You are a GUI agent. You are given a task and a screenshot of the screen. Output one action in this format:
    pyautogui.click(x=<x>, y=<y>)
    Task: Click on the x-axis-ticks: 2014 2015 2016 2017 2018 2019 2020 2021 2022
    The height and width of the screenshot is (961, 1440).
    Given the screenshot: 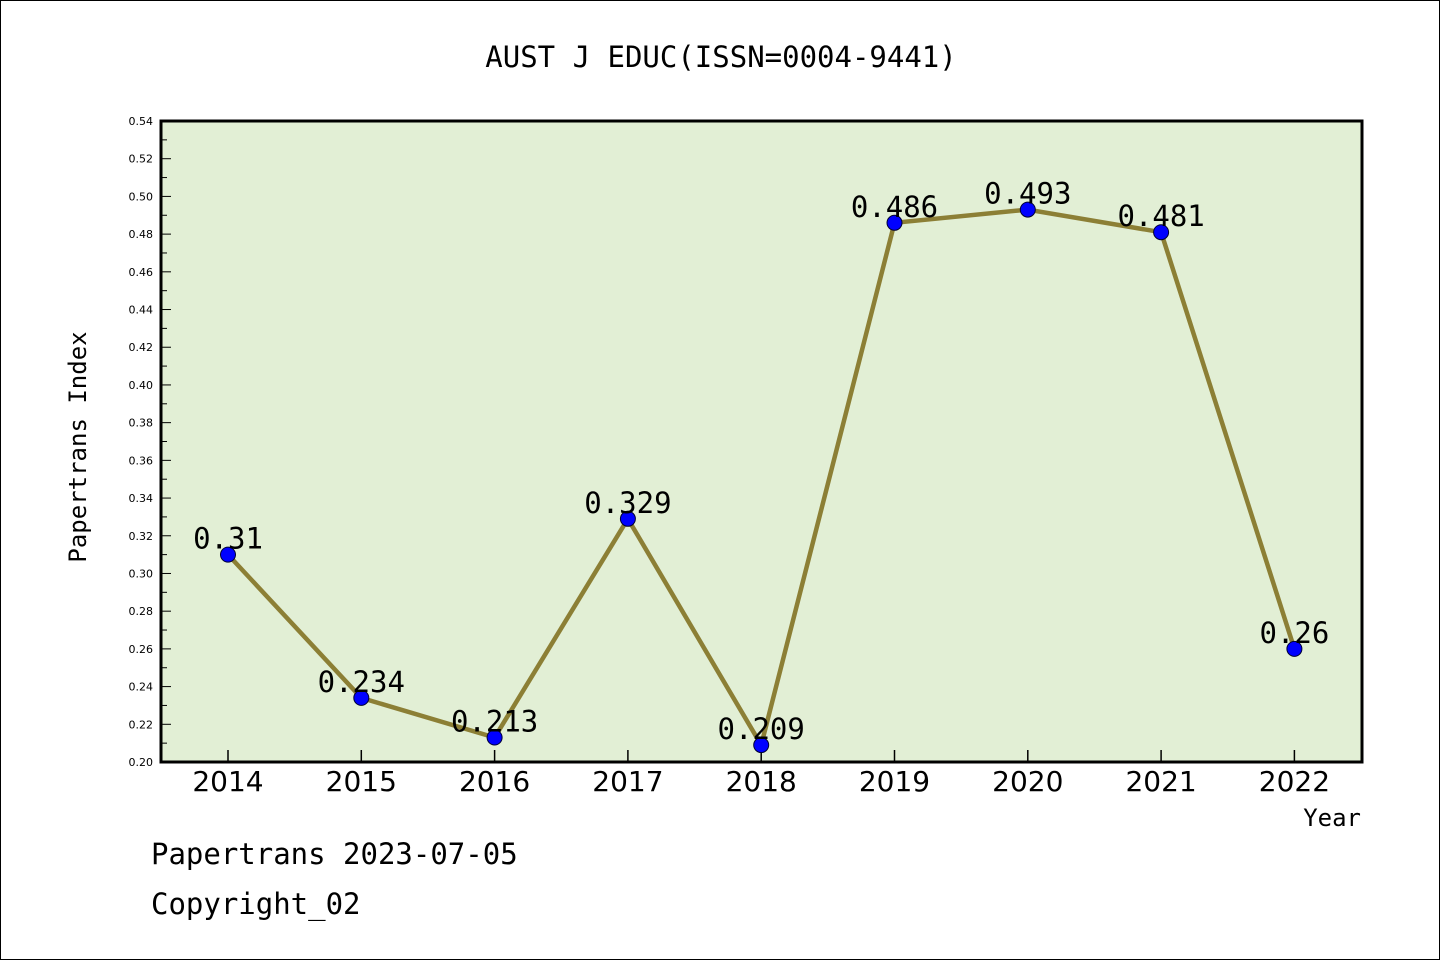 What is the action you would take?
    pyautogui.click(x=761, y=774)
    